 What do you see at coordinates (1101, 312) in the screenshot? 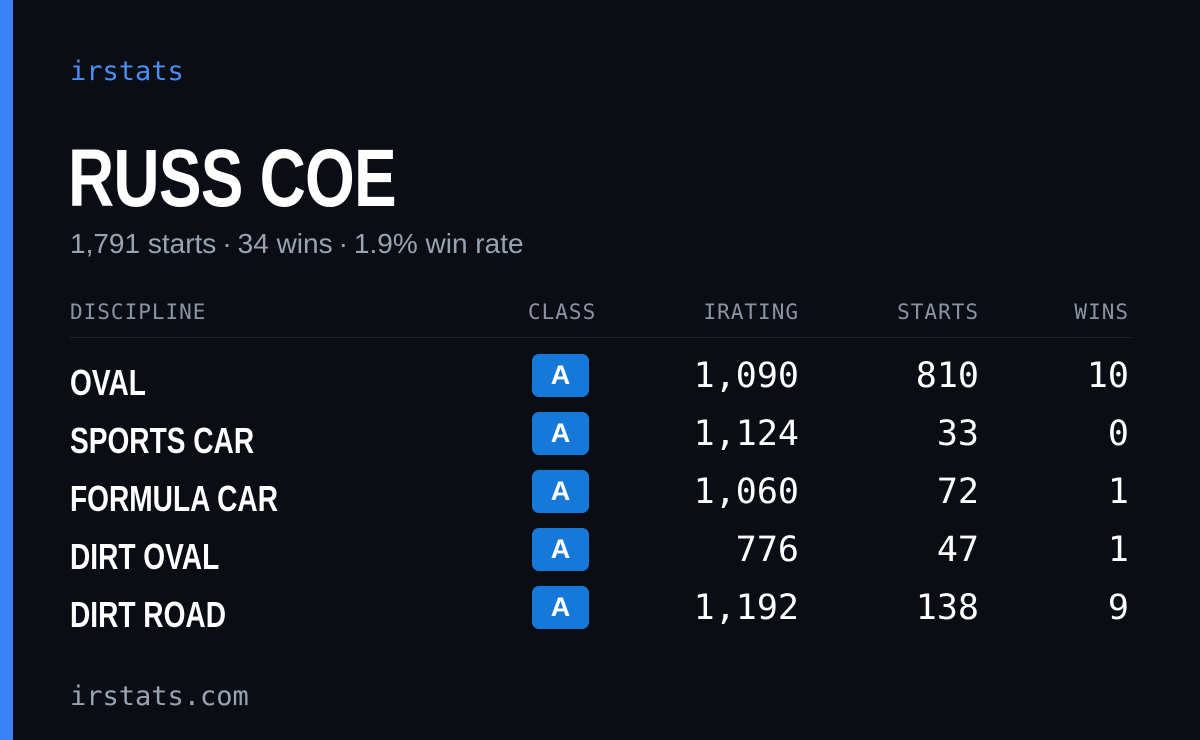
I see `header-wins: WINS` at bounding box center [1101, 312].